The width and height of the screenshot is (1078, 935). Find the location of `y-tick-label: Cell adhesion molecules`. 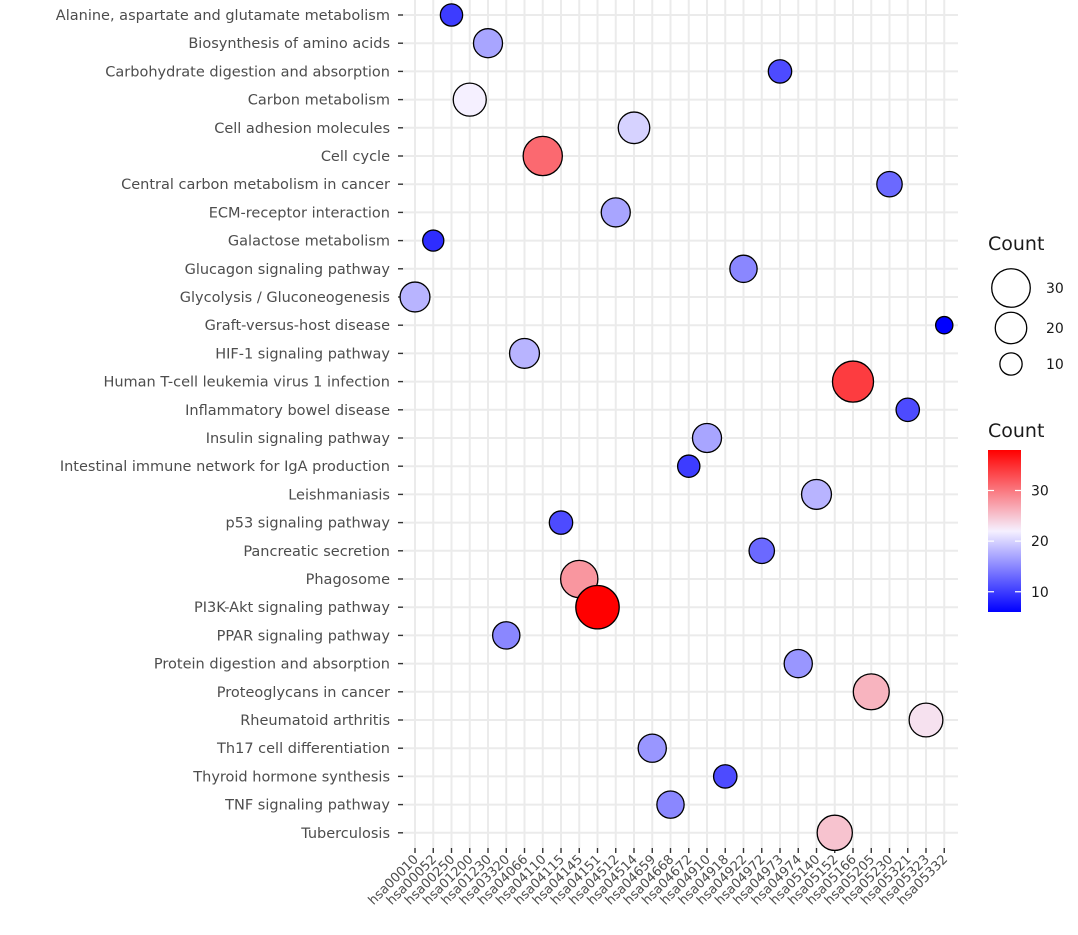

y-tick-label: Cell adhesion molecules is located at coordinates (302, 129).